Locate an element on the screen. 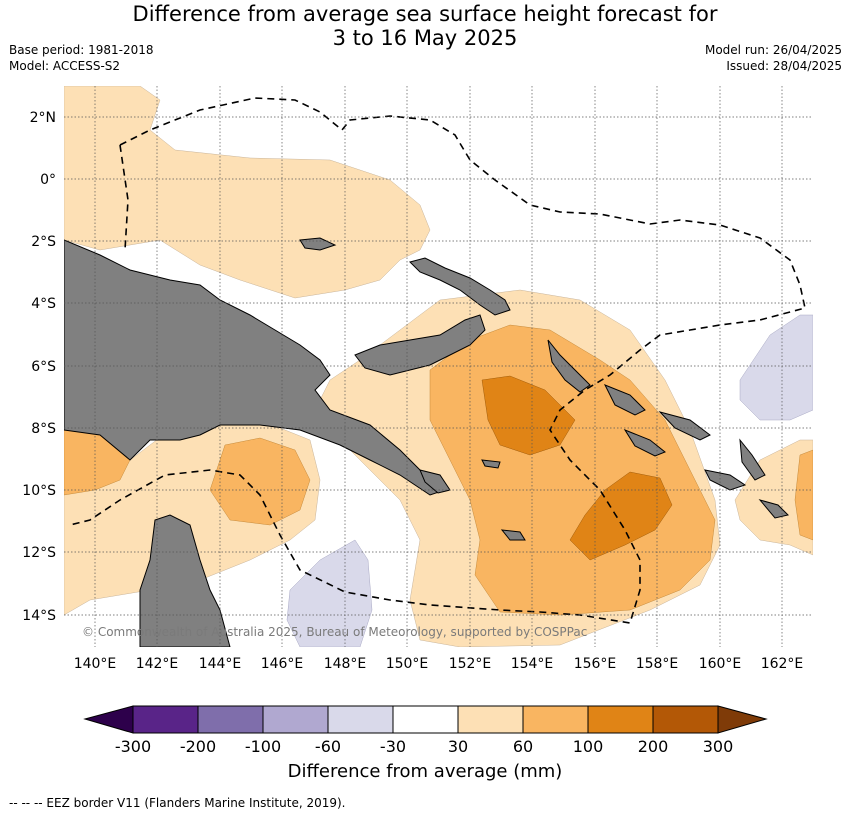  lon-label: 158°E is located at coordinates (657, 664).